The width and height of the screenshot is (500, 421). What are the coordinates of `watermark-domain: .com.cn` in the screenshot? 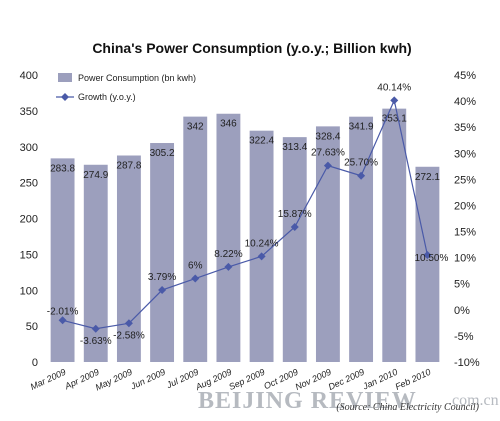 It's located at (473, 400).